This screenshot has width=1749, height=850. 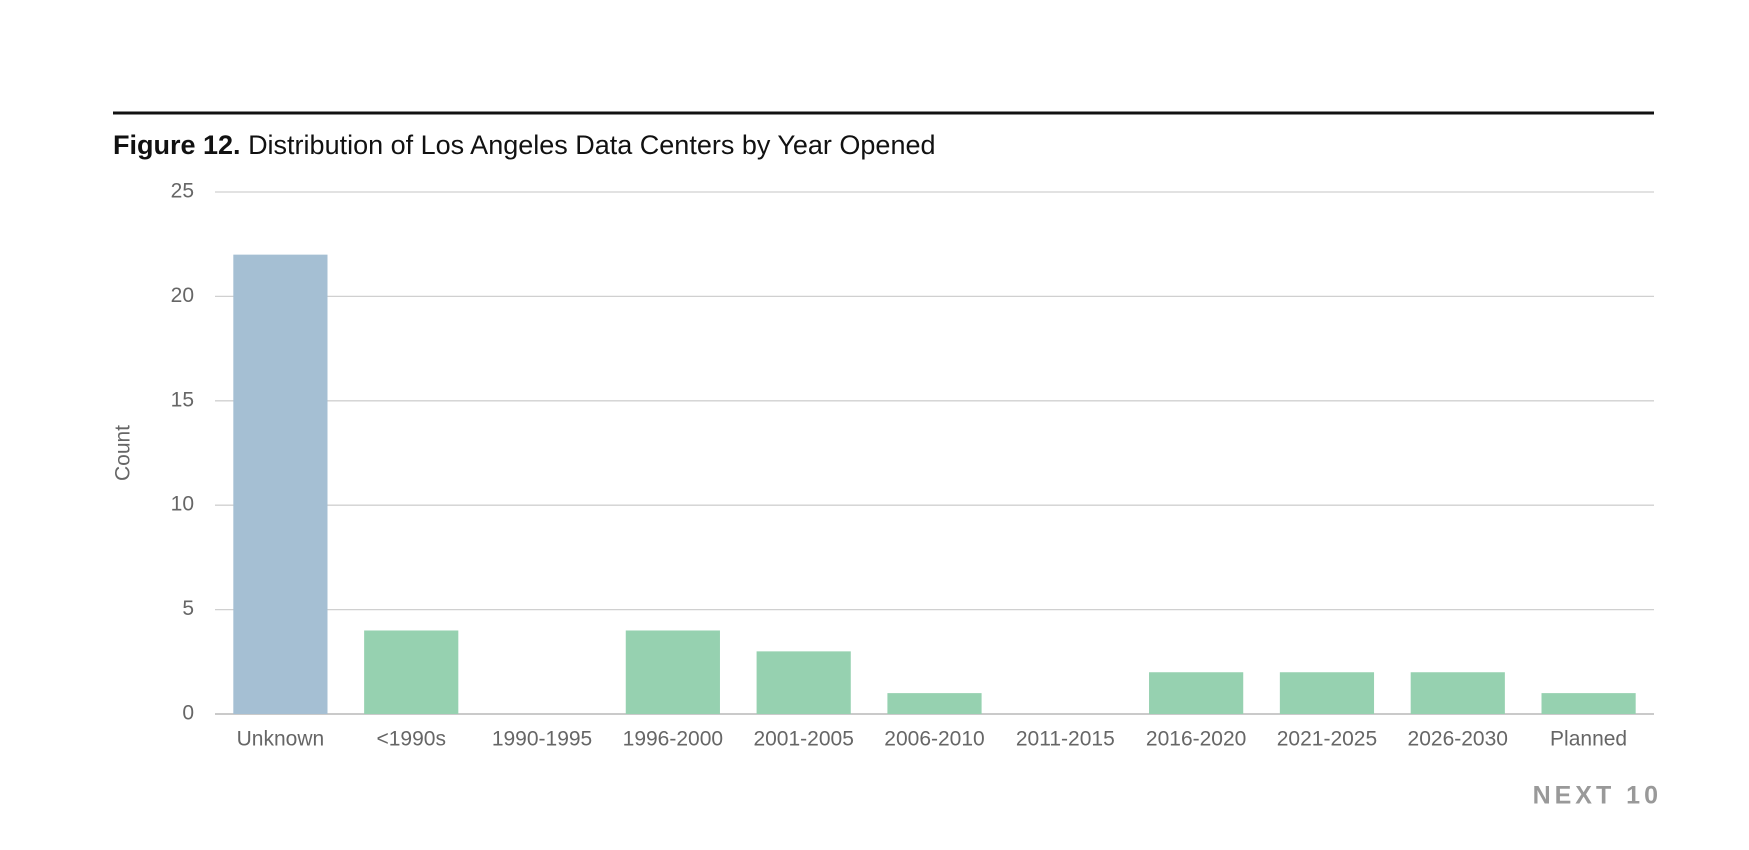 What do you see at coordinates (673, 739) in the screenshot?
I see `x-tick-label: 1996-2000` at bounding box center [673, 739].